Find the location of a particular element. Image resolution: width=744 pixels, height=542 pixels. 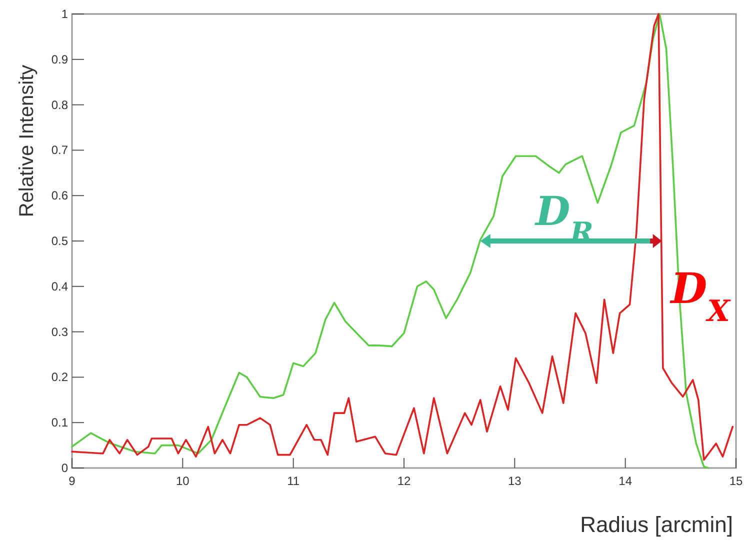

y-tick-label: 0.2 is located at coordinates (59, 377).